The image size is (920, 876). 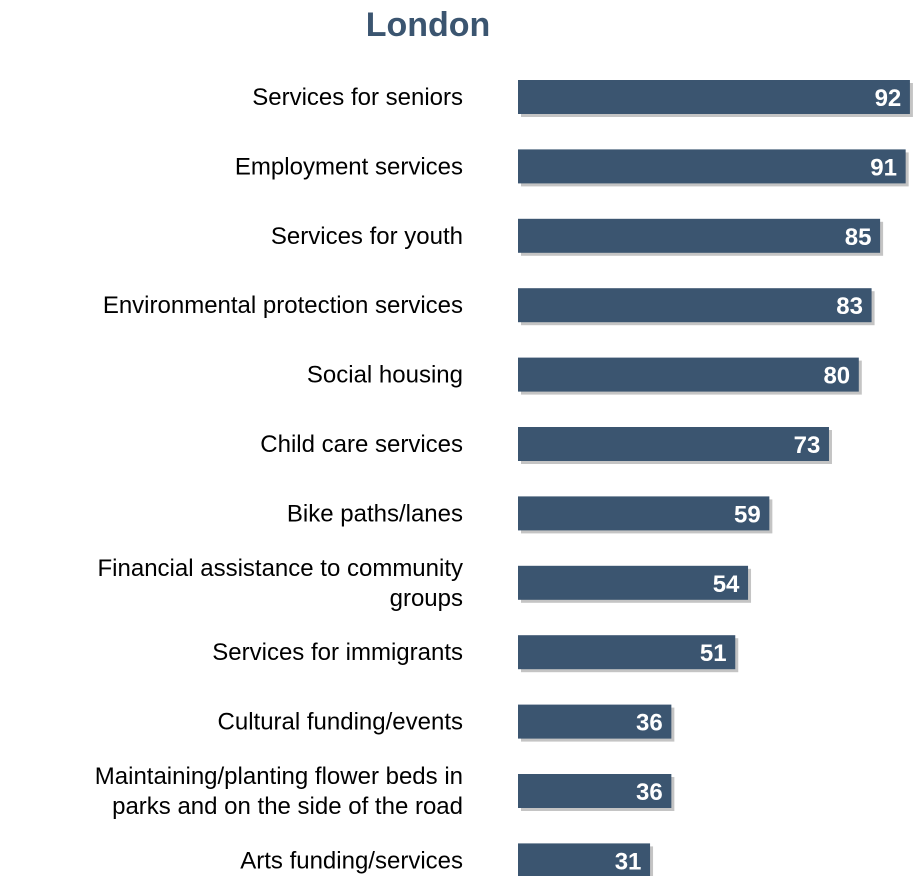 What do you see at coordinates (361, 444) in the screenshot?
I see `category-label: Child care services` at bounding box center [361, 444].